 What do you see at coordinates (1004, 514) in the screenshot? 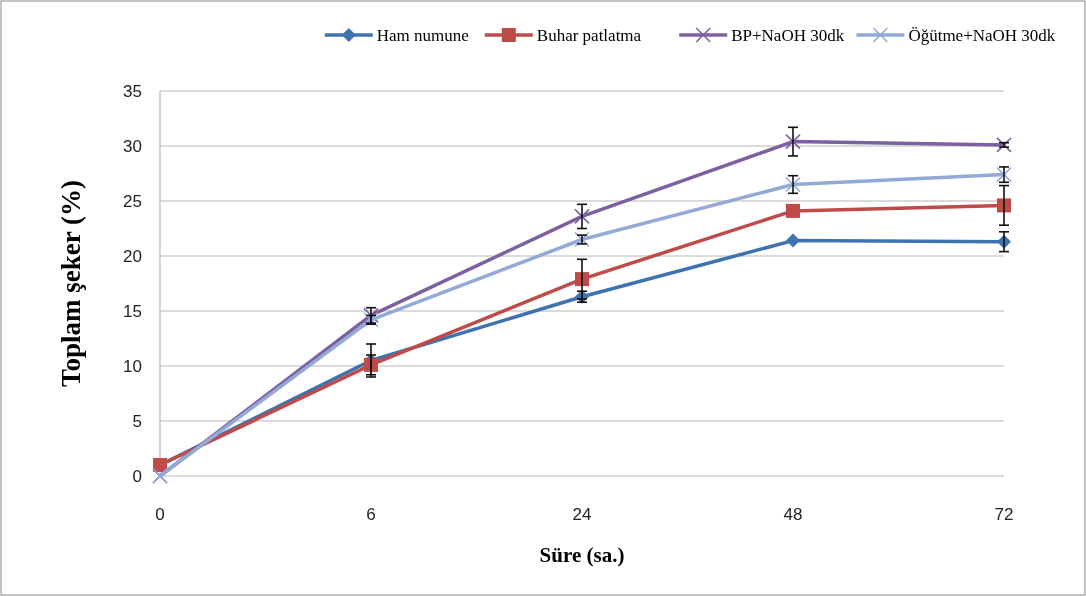
I see `x-tick-label: 72` at bounding box center [1004, 514].